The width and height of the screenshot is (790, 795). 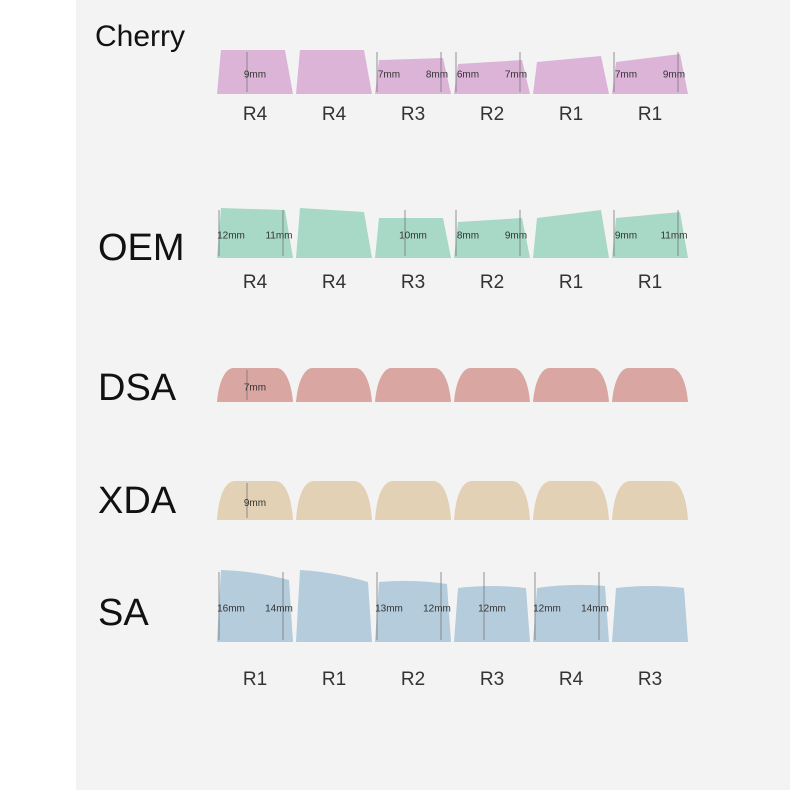 I want to click on profile-name: Cherry, so click(x=140, y=36).